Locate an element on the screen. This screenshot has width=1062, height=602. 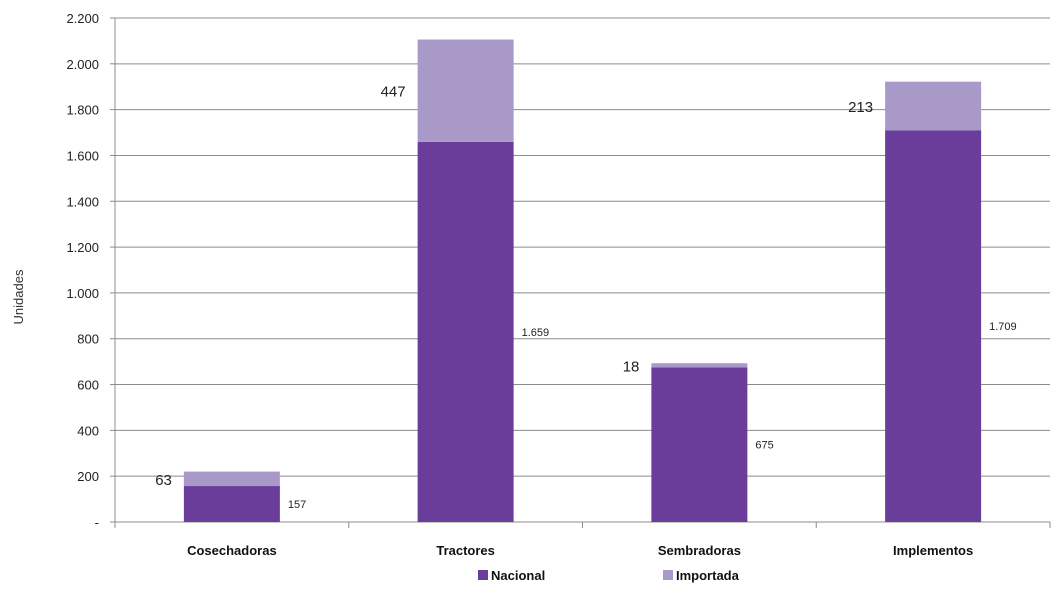
data-label-importada: 18 is located at coordinates (631, 366).